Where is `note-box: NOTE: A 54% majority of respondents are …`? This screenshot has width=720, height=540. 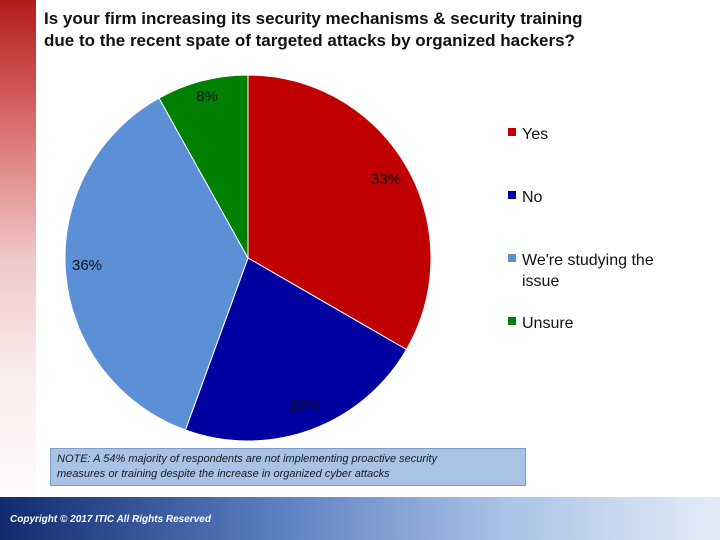 note-box: NOTE: A 54% majority of respondents are … is located at coordinates (288, 467).